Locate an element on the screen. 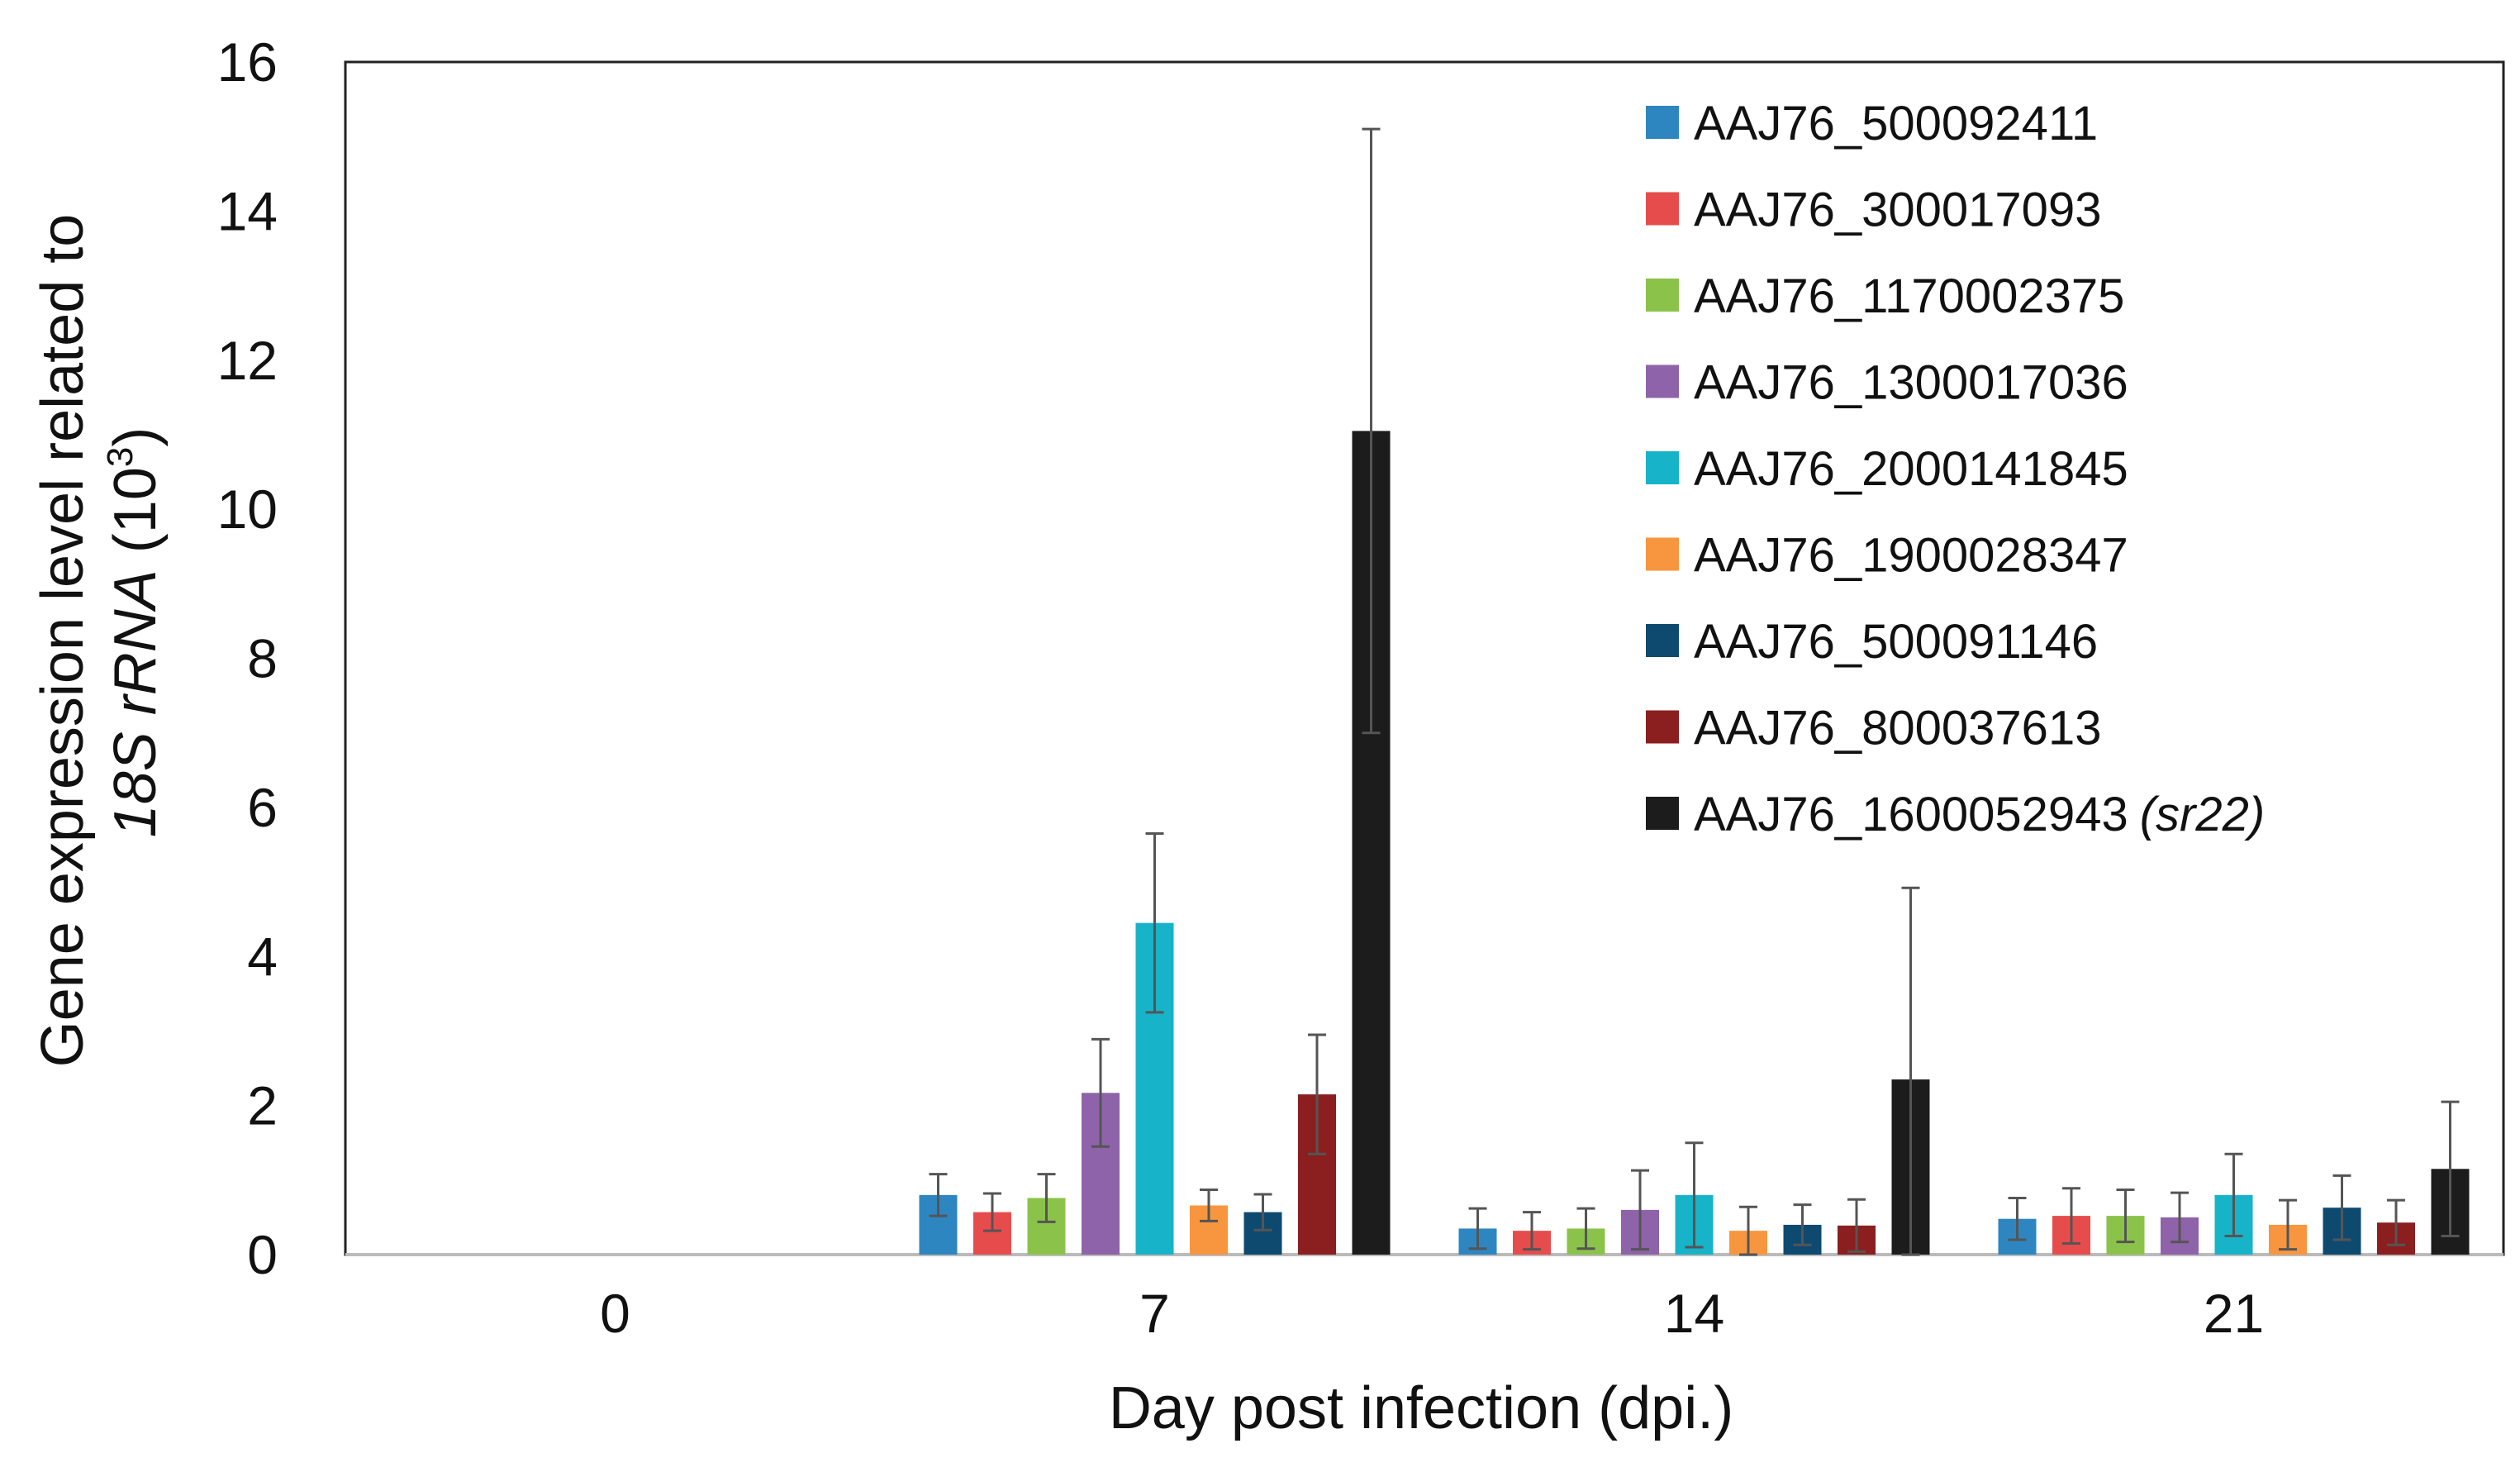  y-tick-label: 6 is located at coordinates (262, 808).